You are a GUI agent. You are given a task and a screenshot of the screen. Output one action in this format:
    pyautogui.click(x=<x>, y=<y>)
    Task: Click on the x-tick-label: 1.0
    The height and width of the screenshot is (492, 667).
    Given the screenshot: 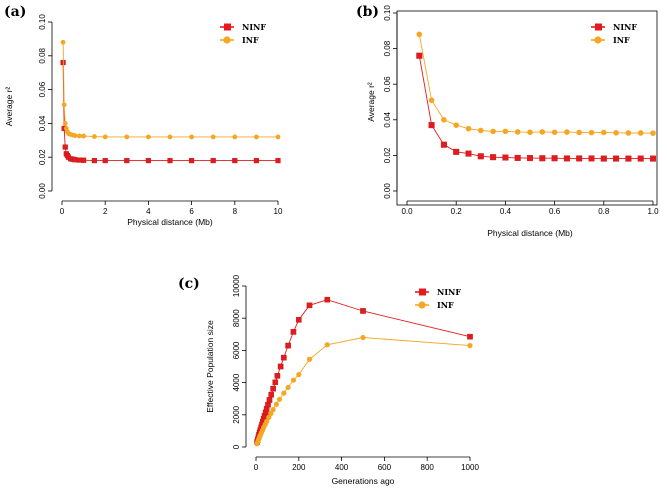 What is the action you would take?
    pyautogui.click(x=653, y=211)
    